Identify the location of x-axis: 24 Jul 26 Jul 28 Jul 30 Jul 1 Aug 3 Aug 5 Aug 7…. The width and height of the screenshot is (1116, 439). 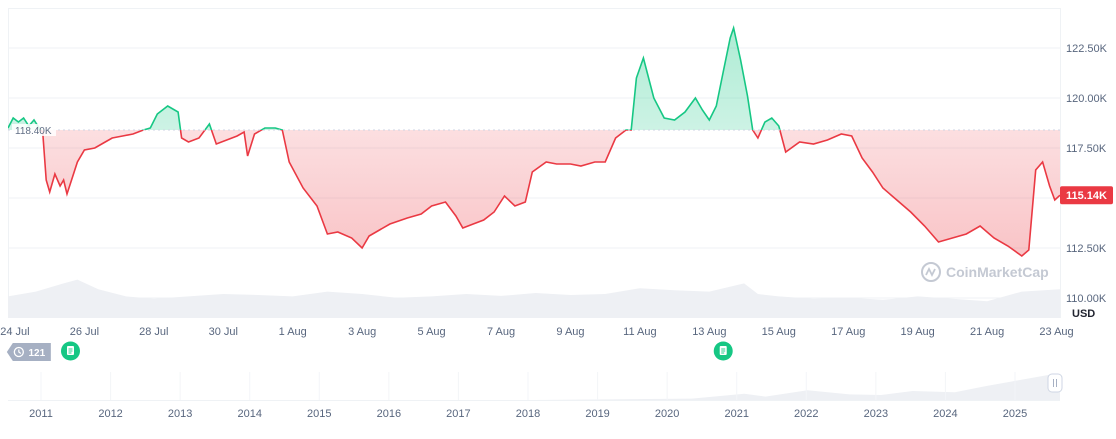
(536, 332).